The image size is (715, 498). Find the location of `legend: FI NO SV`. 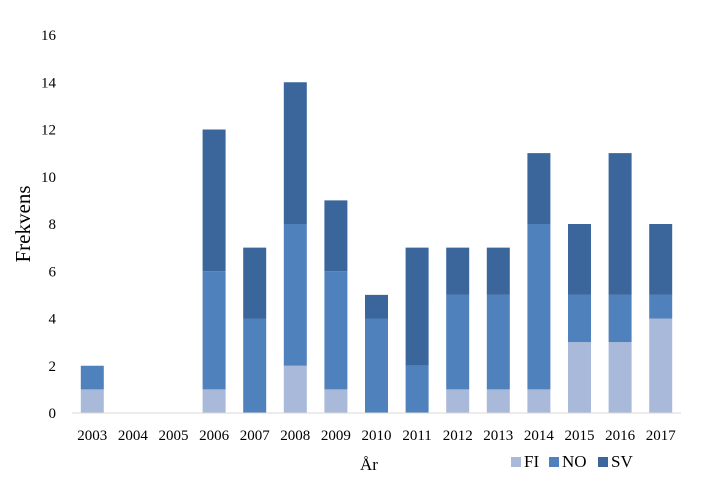

legend: FI NO SV is located at coordinates (572, 461).